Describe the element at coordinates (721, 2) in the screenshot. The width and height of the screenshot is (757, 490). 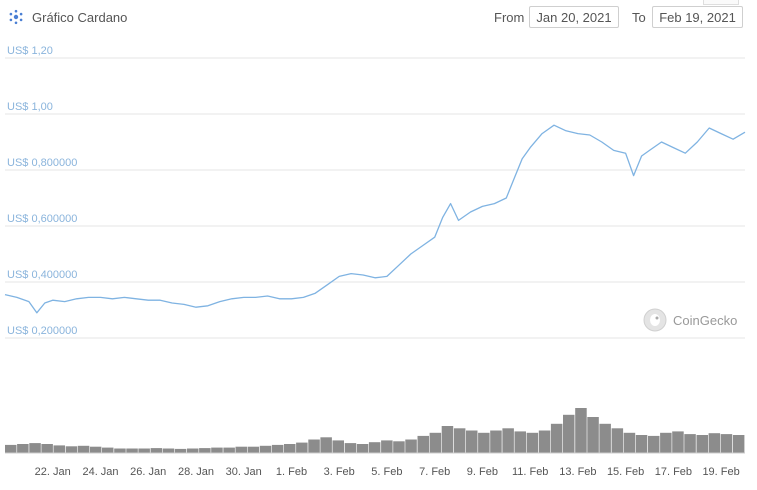
I see `chart-options-tab` at that location.